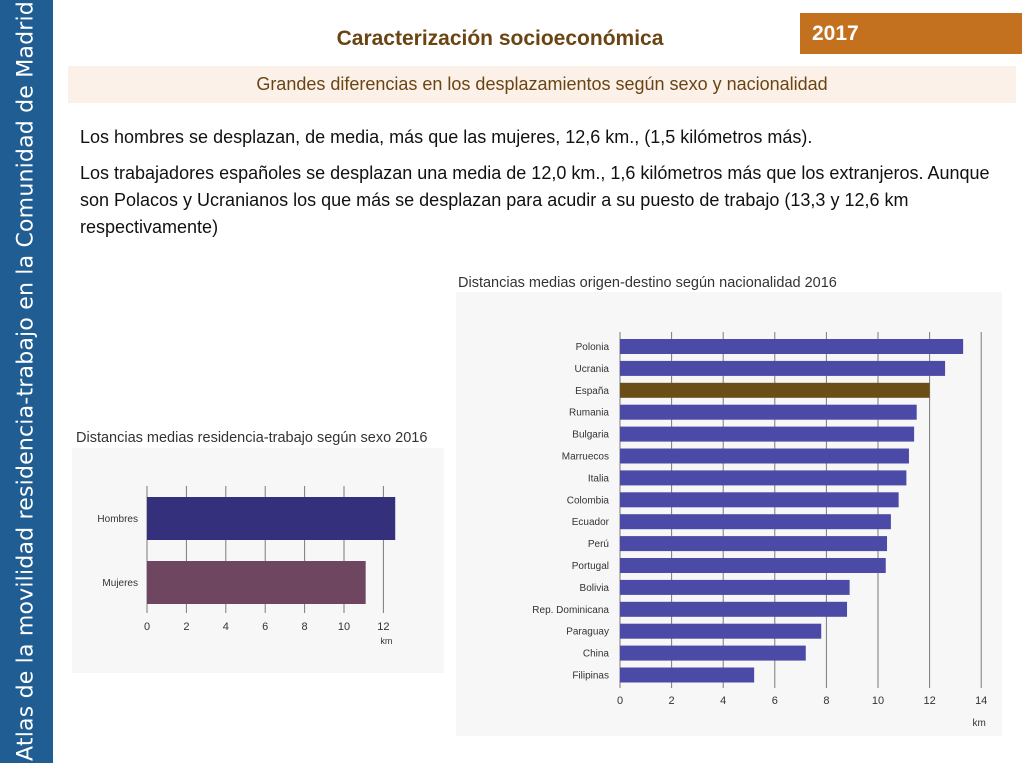  What do you see at coordinates (570, 610) in the screenshot?
I see `category-label: Rep. Dominicana` at bounding box center [570, 610].